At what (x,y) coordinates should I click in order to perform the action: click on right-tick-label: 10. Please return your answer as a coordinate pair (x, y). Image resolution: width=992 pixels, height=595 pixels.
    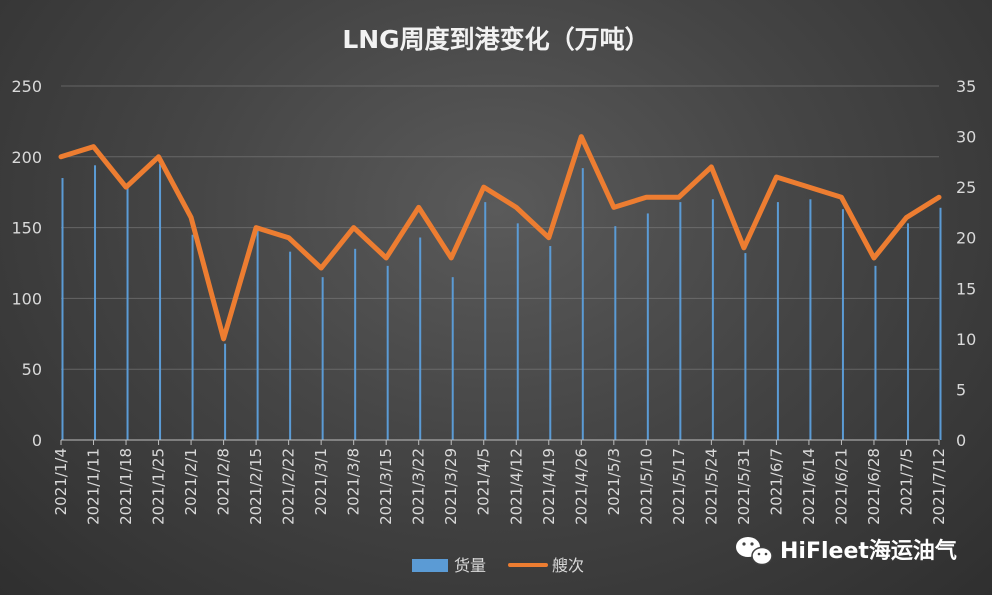
    Looking at the image, I should click on (966, 339).